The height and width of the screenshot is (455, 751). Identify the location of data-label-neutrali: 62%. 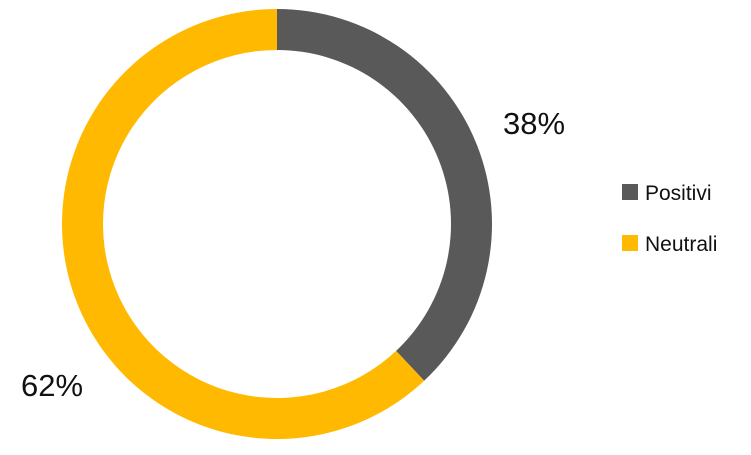
(52, 385).